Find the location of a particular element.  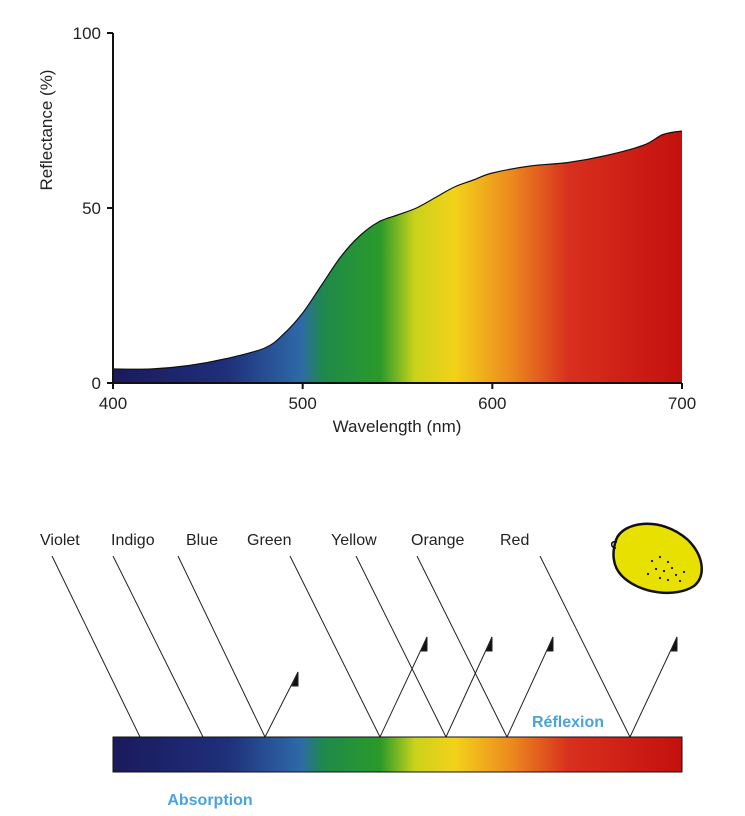

reflected-rays is located at coordinates (471, 687).